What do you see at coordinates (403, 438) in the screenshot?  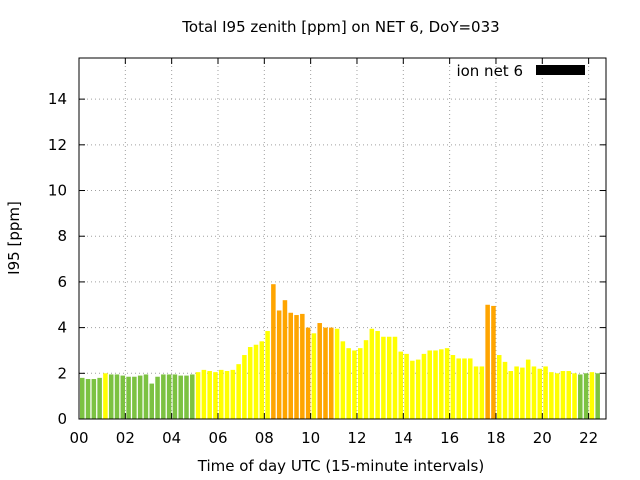 I see `x-tick-label: 14` at bounding box center [403, 438].